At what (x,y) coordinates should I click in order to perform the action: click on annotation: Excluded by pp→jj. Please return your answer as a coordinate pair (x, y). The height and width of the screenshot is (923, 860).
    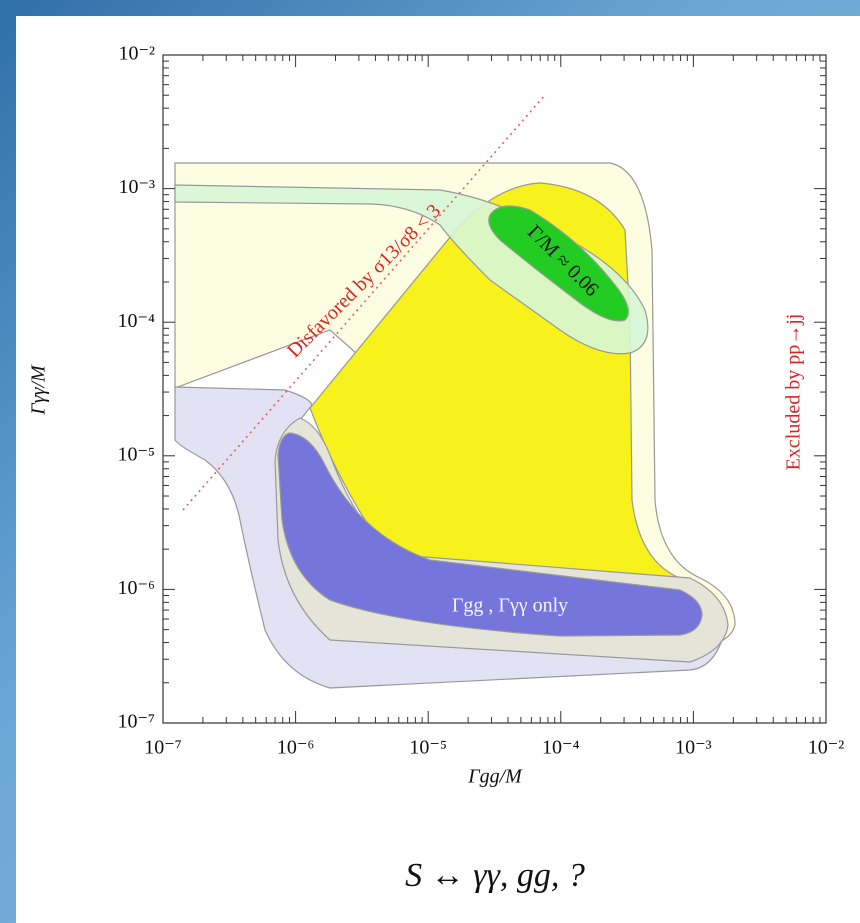
    Looking at the image, I should click on (794, 392).